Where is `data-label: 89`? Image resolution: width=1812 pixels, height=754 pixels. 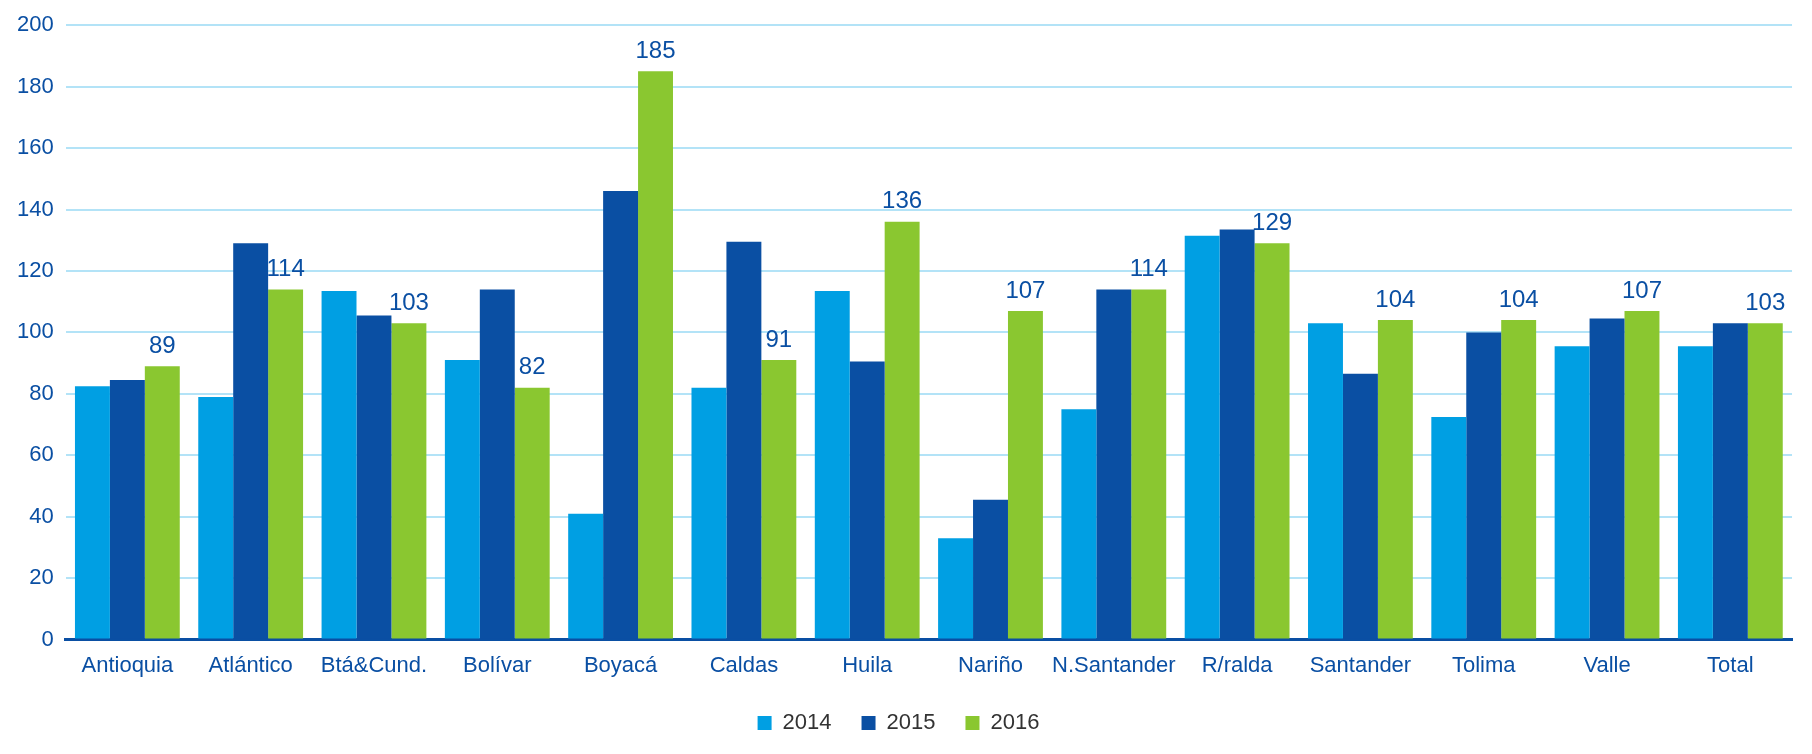 data-label: 89 is located at coordinates (162, 344).